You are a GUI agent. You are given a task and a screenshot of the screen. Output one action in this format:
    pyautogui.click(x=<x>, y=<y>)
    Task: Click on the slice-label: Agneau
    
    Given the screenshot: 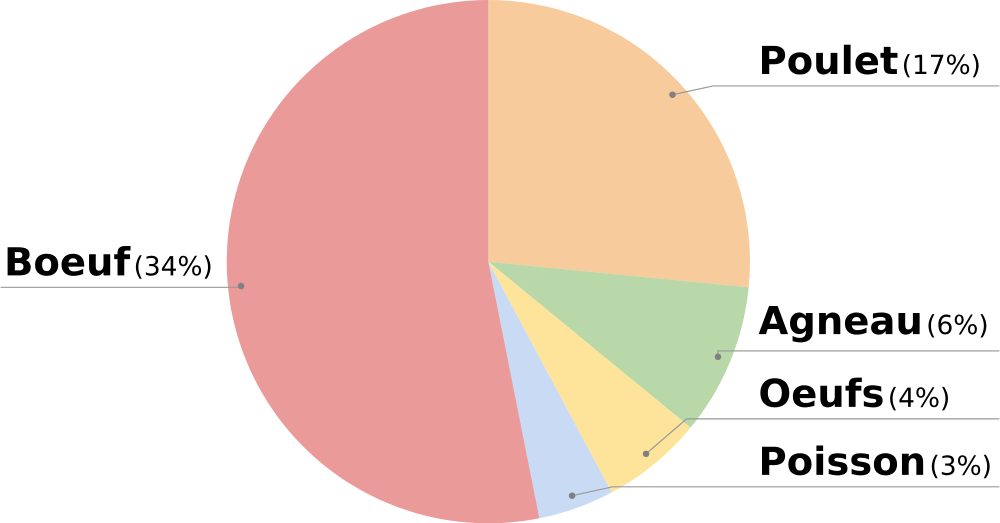 What is the action you would take?
    pyautogui.click(x=839, y=324)
    